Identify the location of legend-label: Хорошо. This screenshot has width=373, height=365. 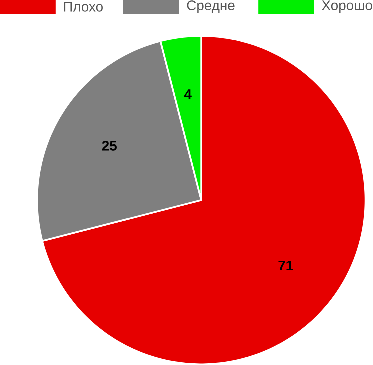
(347, 6).